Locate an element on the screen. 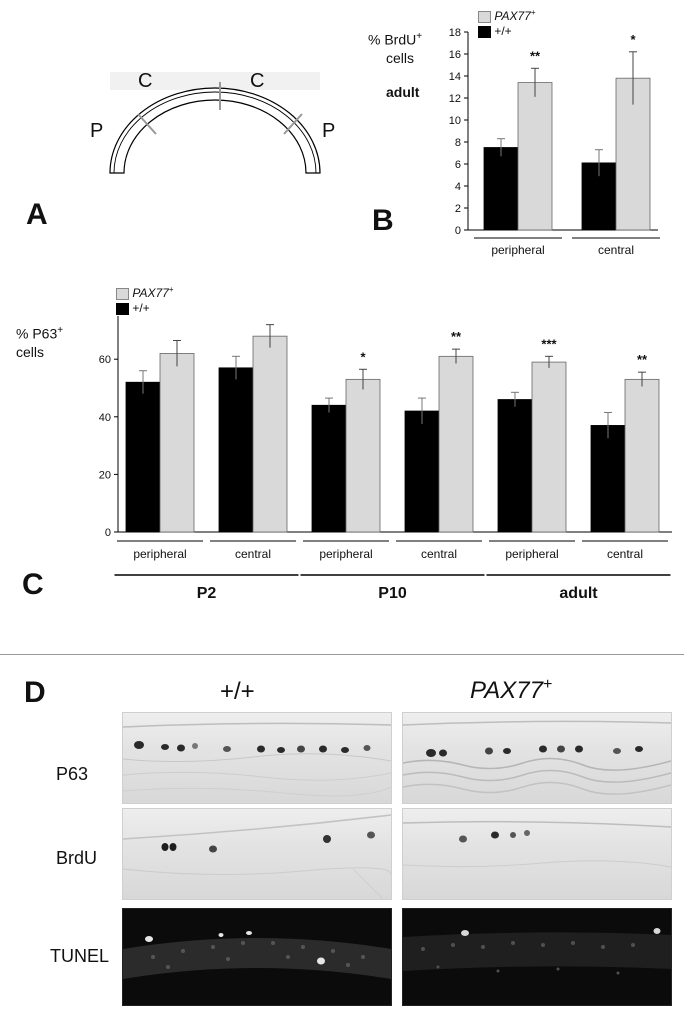  y-tick-label: 14 is located at coordinates (455, 77).